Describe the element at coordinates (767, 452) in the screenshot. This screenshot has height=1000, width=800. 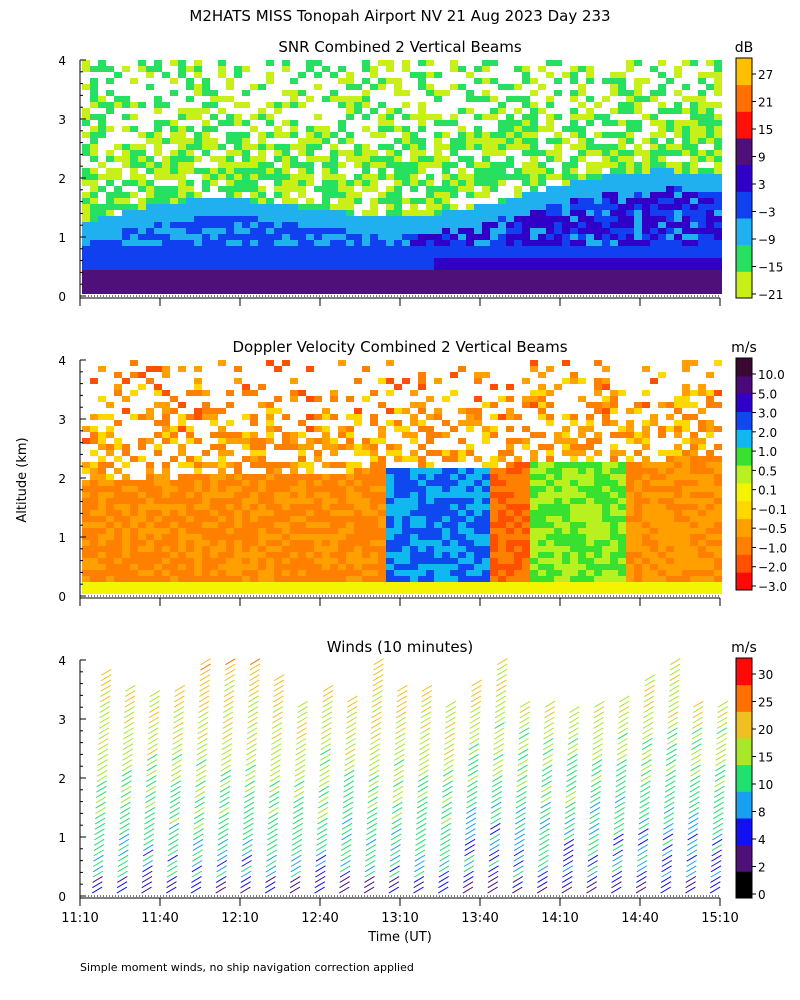
I see `colorbar-tick-label: 1.0` at that location.